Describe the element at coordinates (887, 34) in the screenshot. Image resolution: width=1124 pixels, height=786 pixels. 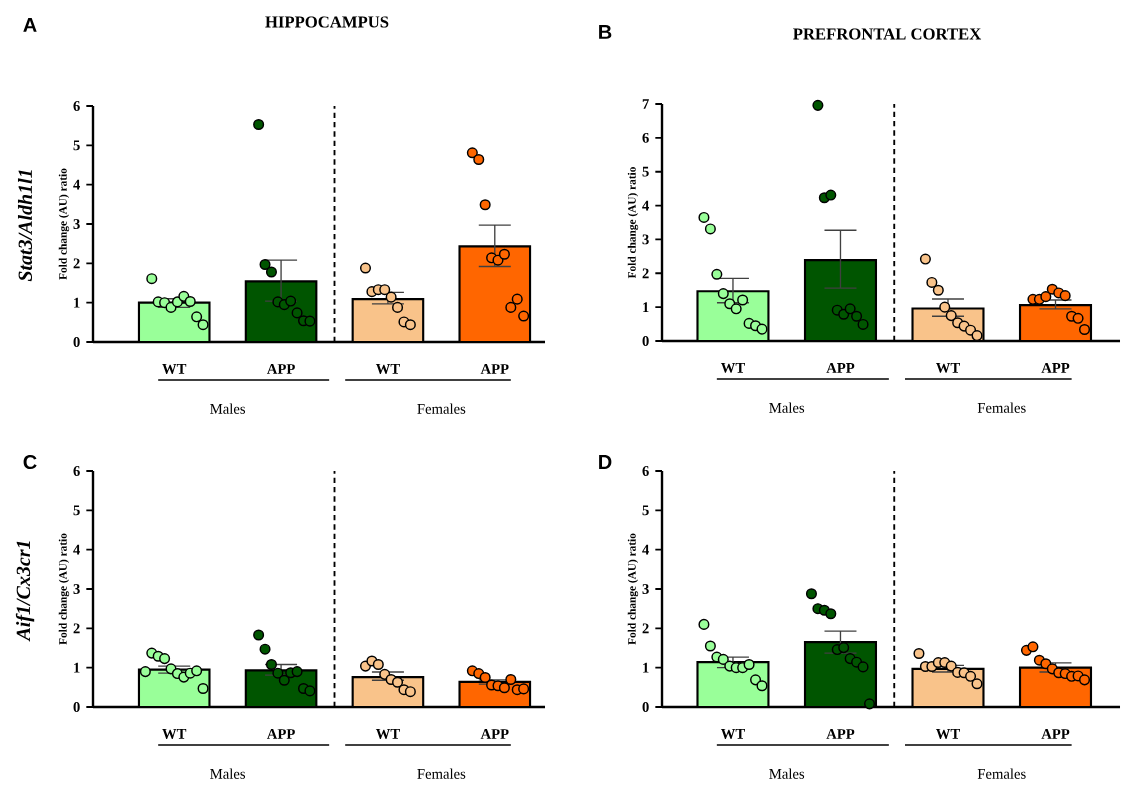
I see `chart-title: PREFRONTAL CORTEX` at that location.